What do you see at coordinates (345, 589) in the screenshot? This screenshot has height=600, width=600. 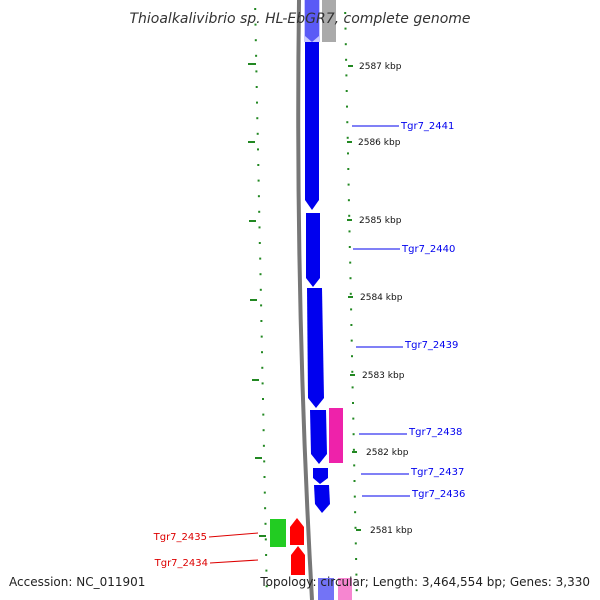 I see `rna-feature-bottom` at bounding box center [345, 589].